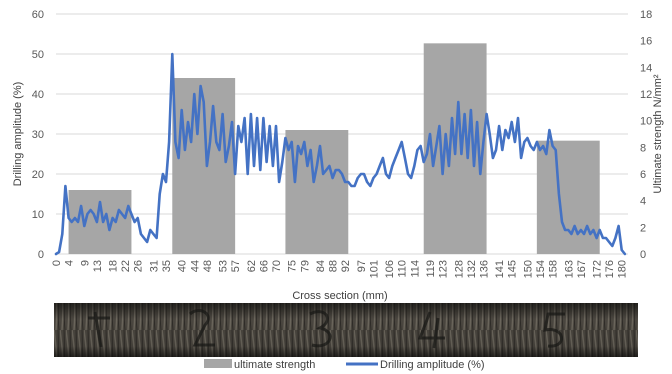 The height and width of the screenshot is (374, 672). I want to click on x-tick-label: 158, so click(554, 269).